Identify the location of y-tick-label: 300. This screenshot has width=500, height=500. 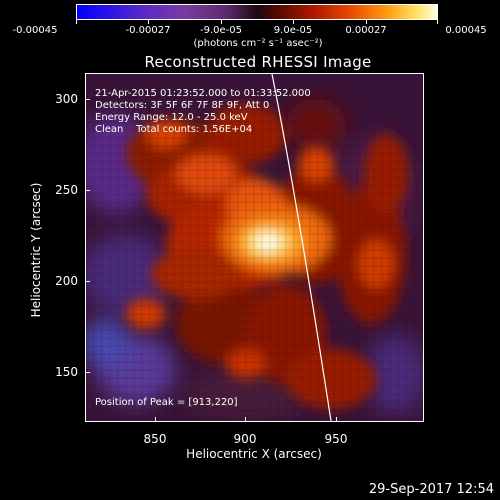
(66, 99).